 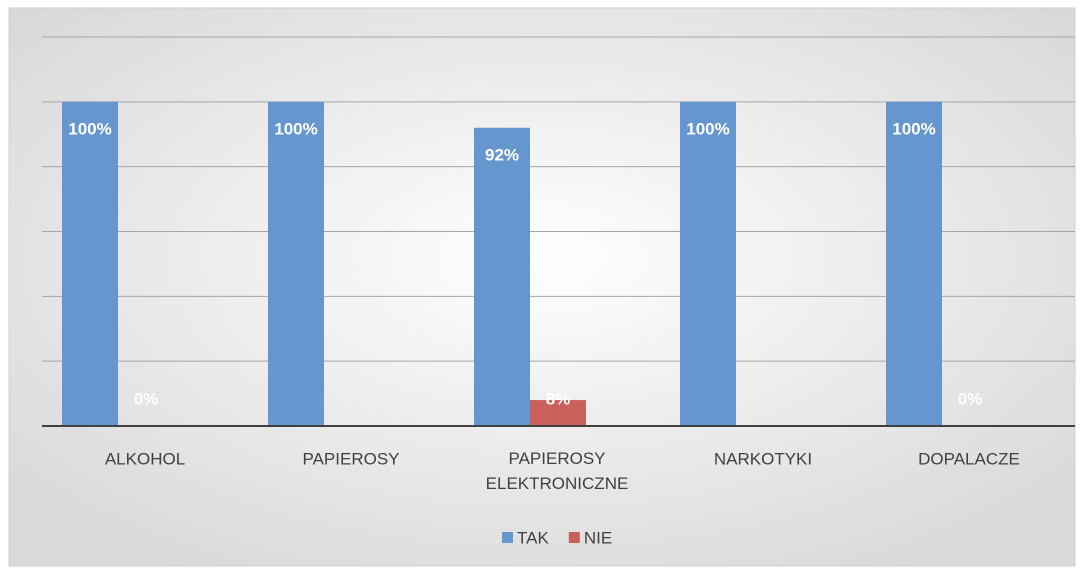 What do you see at coordinates (557, 458) in the screenshot?
I see `x-tick-label-line: PAPIEROSY` at bounding box center [557, 458].